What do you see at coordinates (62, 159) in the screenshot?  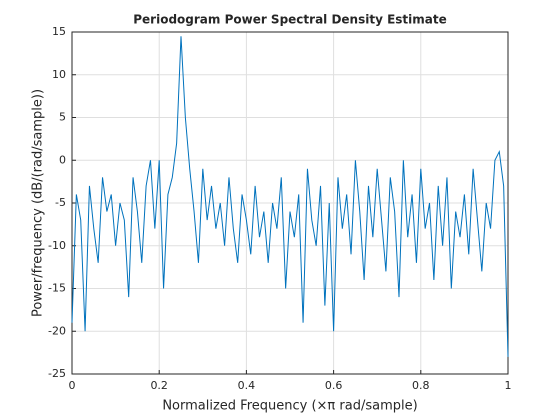 I see `y-tick-label: 0` at bounding box center [62, 159].